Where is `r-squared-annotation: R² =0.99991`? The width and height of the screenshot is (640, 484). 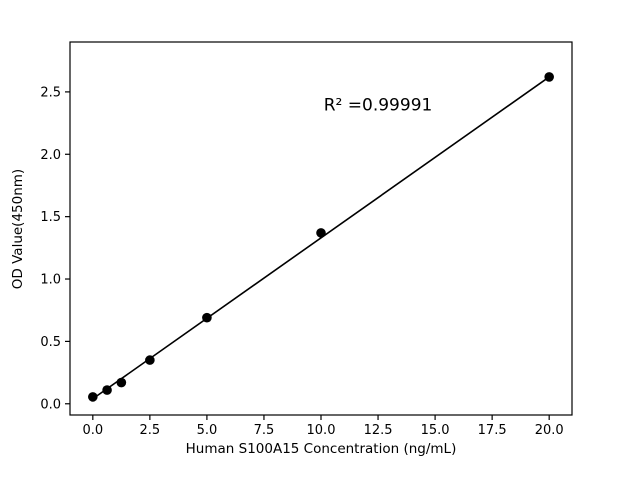 r-squared-annotation: R² =0.99991 is located at coordinates (378, 106).